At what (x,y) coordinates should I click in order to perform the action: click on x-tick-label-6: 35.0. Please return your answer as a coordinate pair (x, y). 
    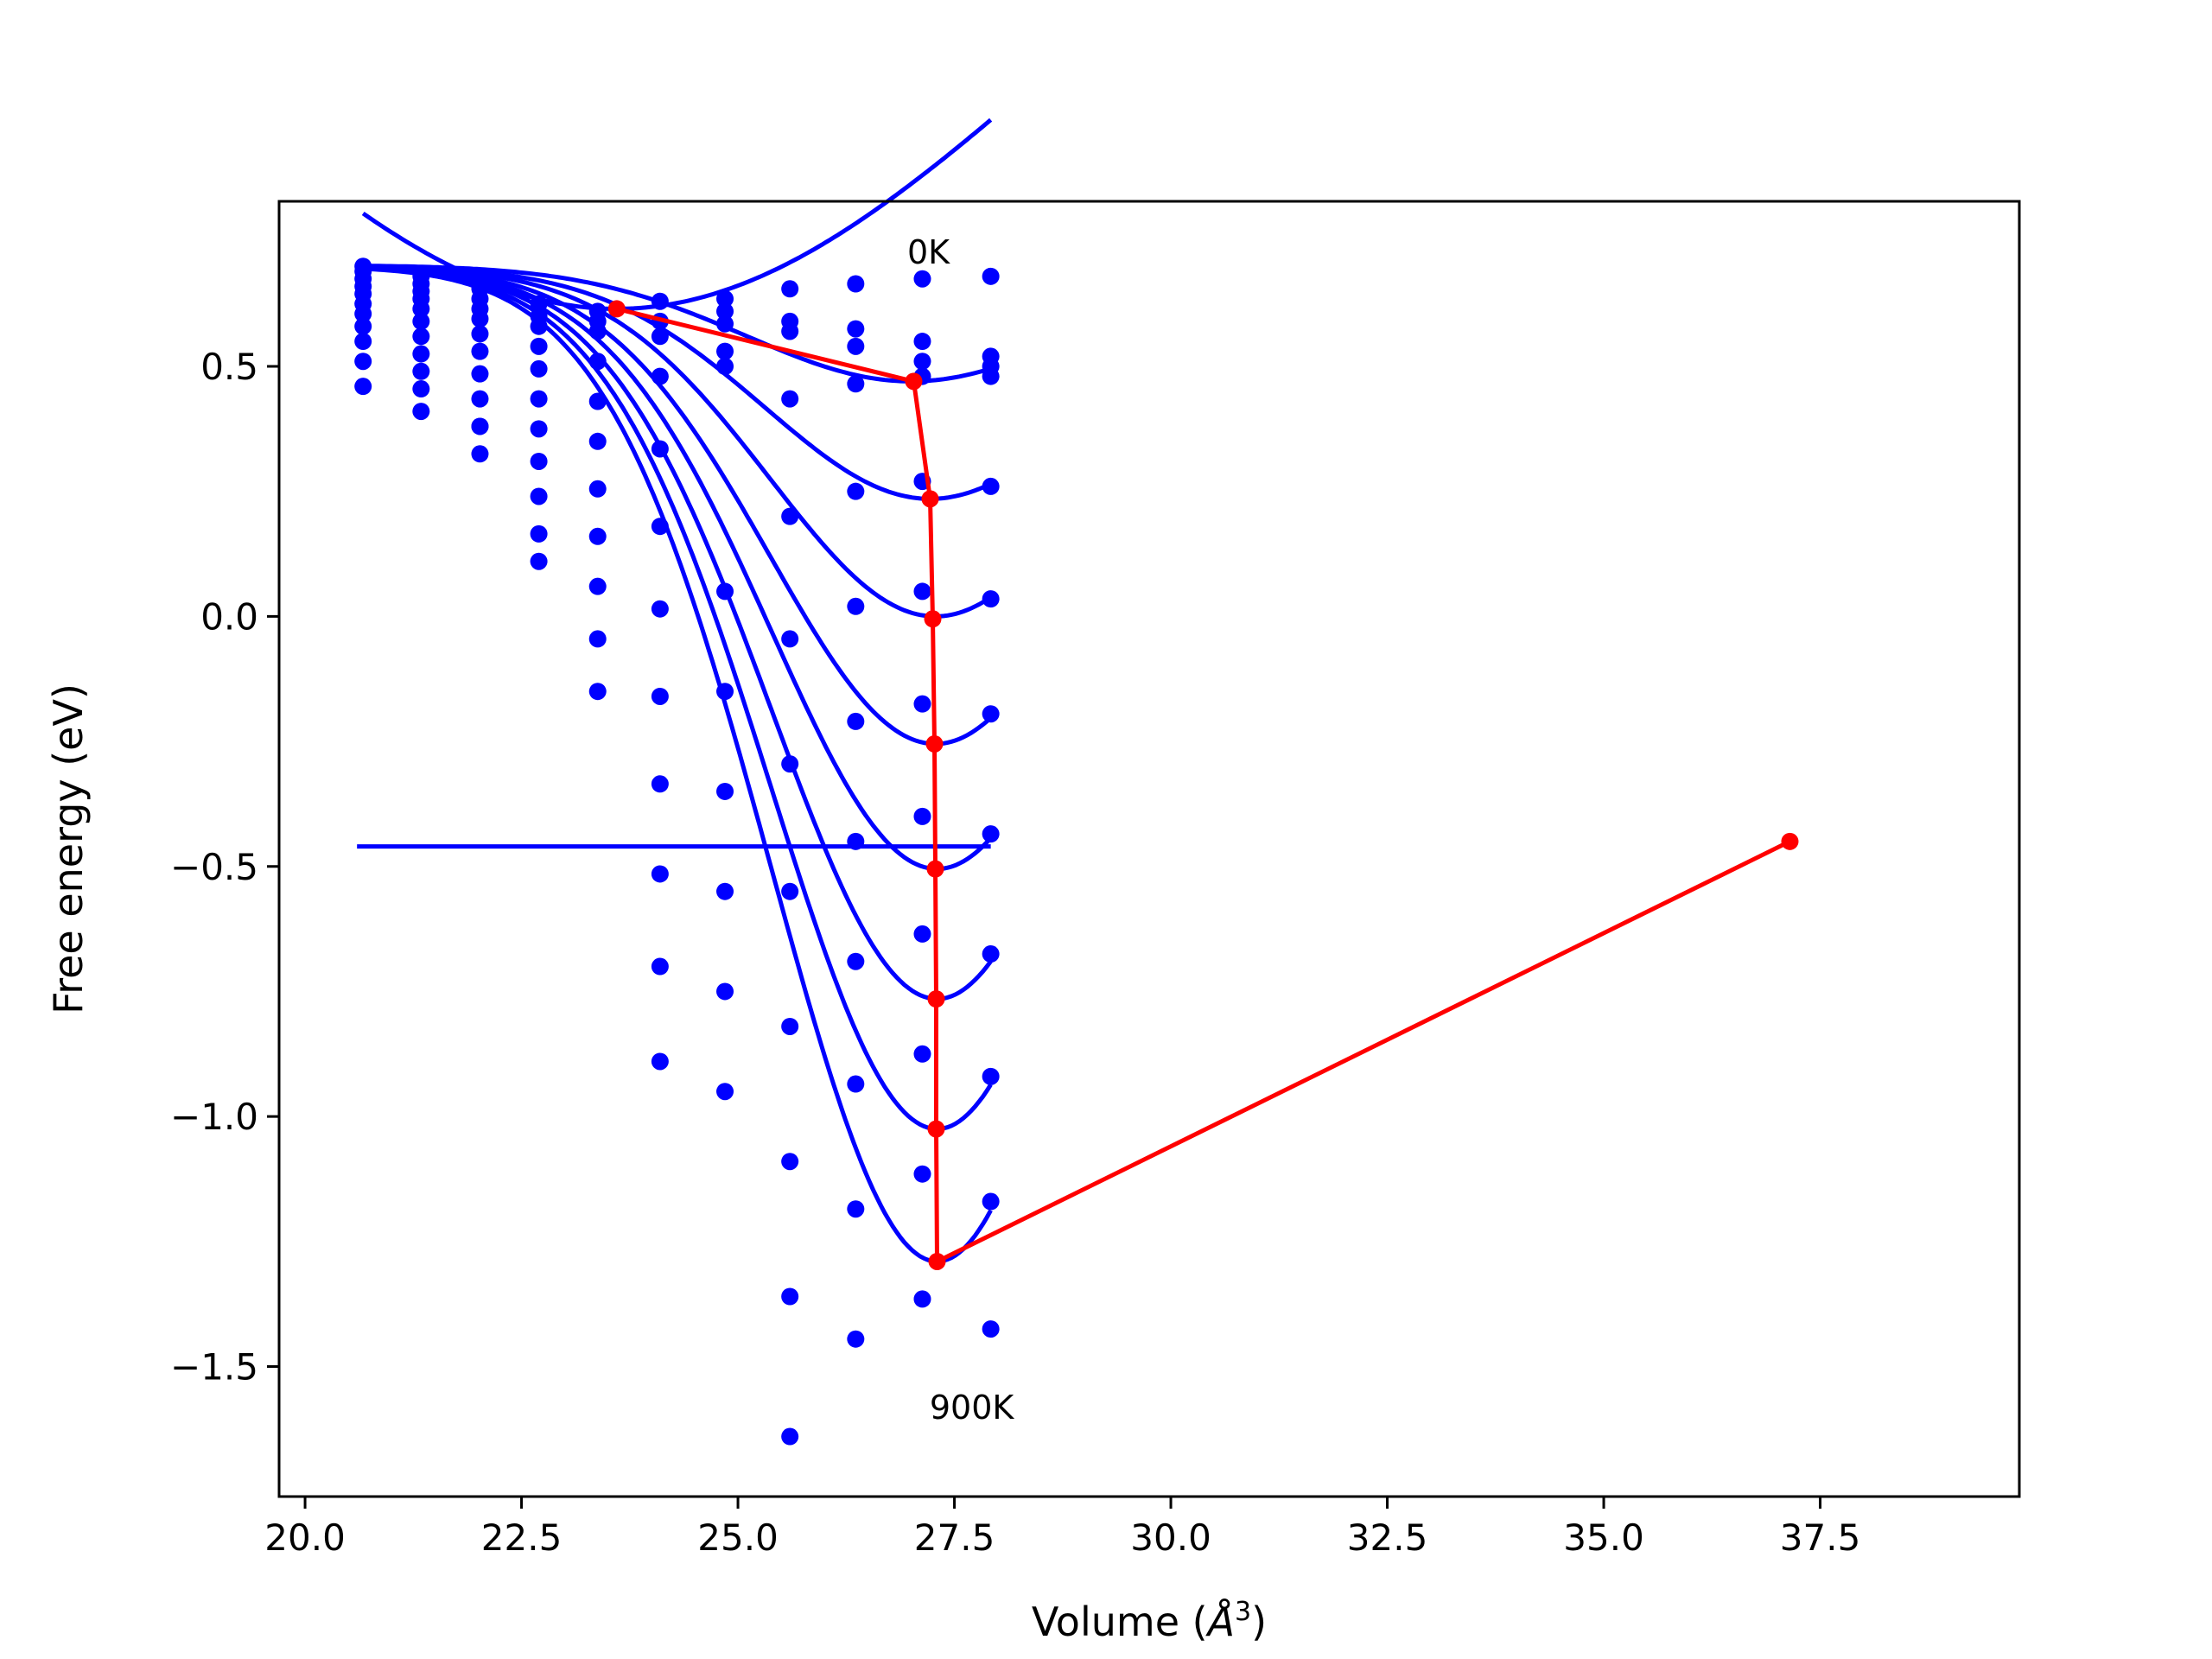
    Looking at the image, I should click on (1603, 1537).